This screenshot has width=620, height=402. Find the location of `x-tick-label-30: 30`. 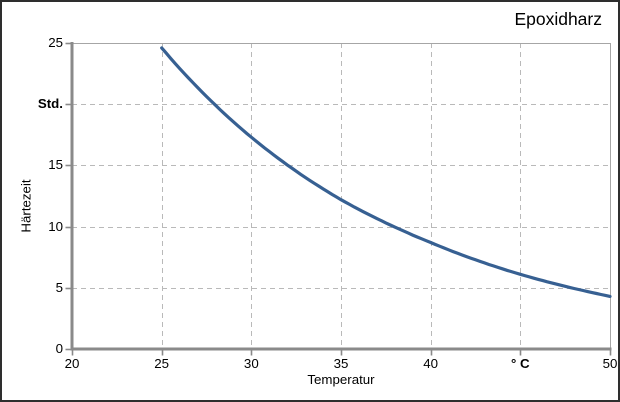

x-tick-label-30: 30 is located at coordinates (251, 363).